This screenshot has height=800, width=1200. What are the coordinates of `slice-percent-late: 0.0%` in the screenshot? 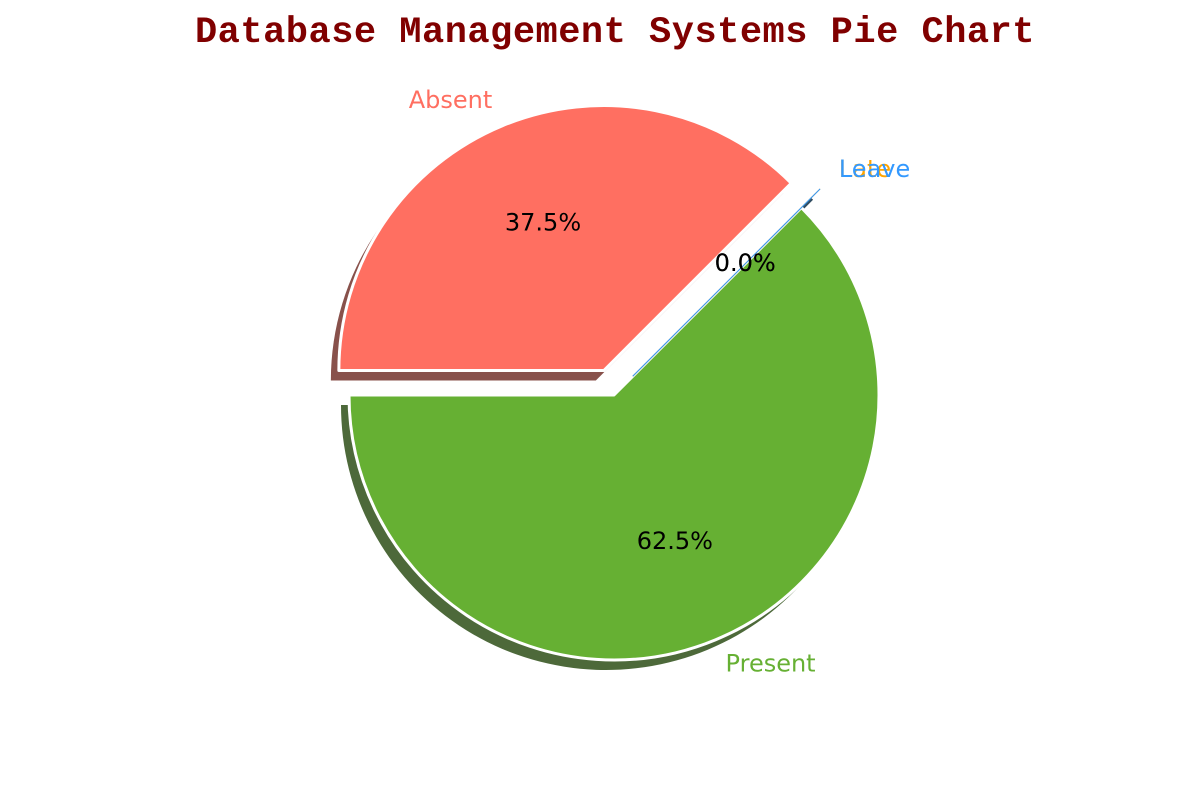 It's located at (745, 263).